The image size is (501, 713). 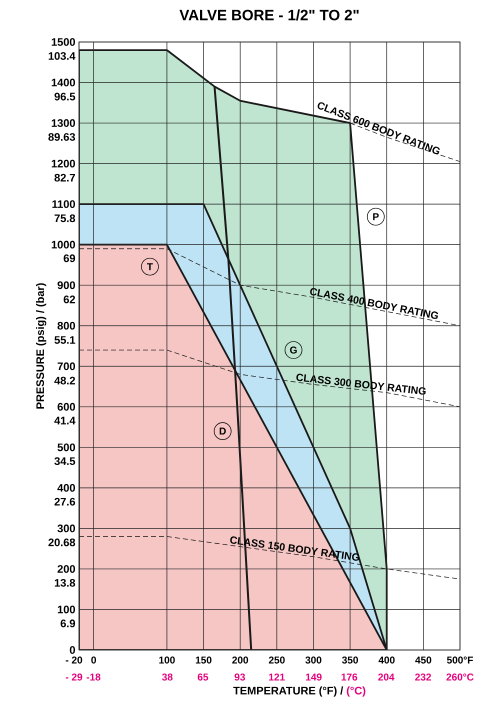 I want to click on x-tick-label: 0, so click(x=93, y=660).